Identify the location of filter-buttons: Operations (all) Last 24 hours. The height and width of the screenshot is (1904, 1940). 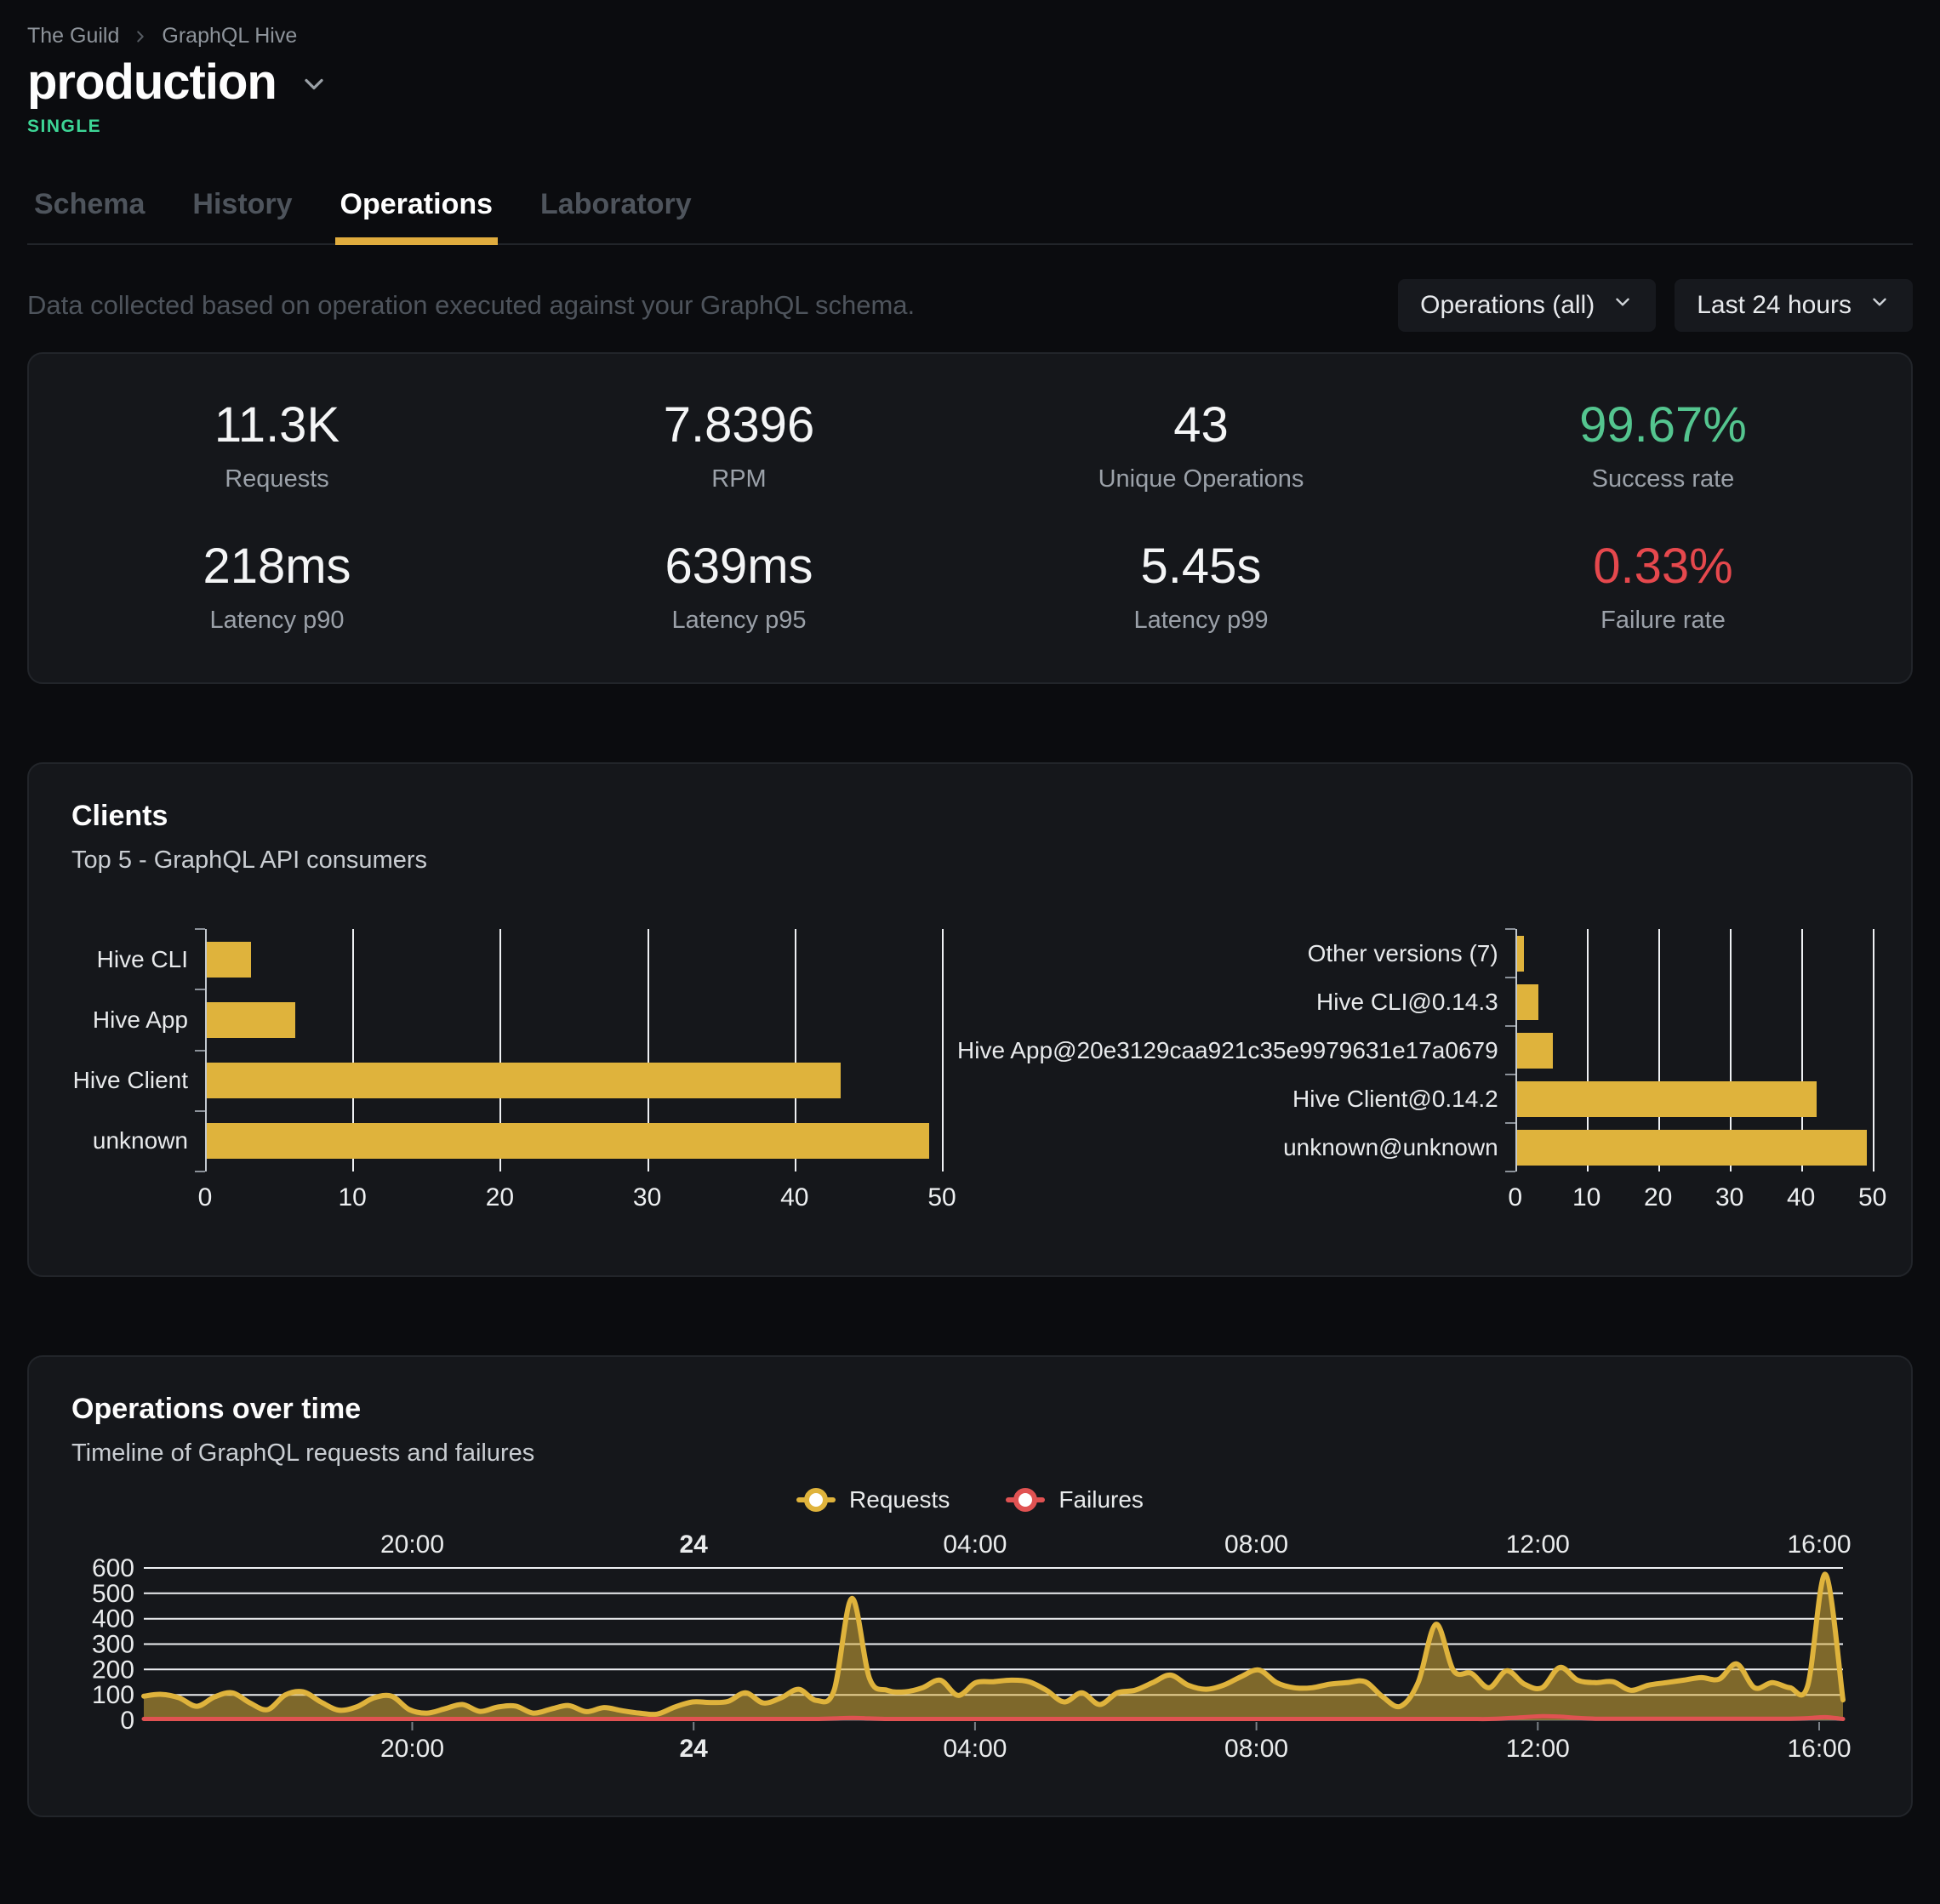
(1655, 305).